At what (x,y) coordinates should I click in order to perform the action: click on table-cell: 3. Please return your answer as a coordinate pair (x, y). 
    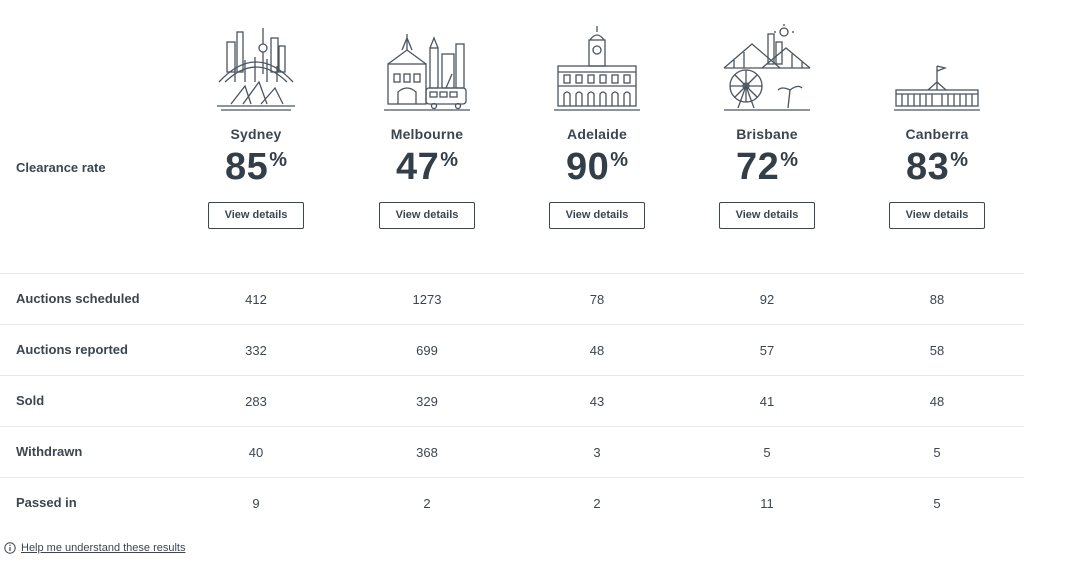
    Looking at the image, I should click on (597, 452).